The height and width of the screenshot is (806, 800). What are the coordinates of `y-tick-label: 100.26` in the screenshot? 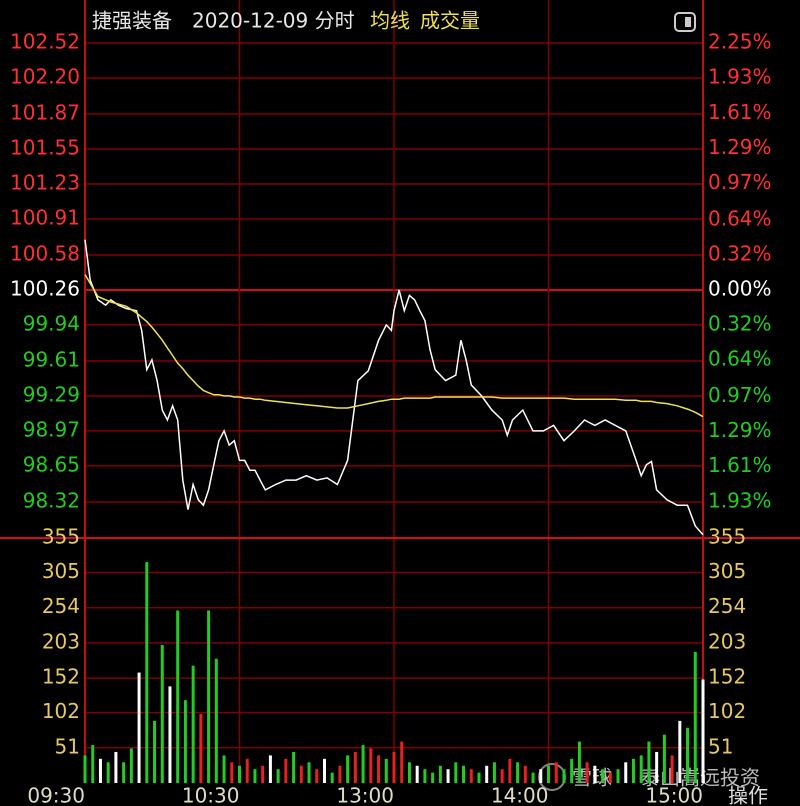 It's located at (45, 288).